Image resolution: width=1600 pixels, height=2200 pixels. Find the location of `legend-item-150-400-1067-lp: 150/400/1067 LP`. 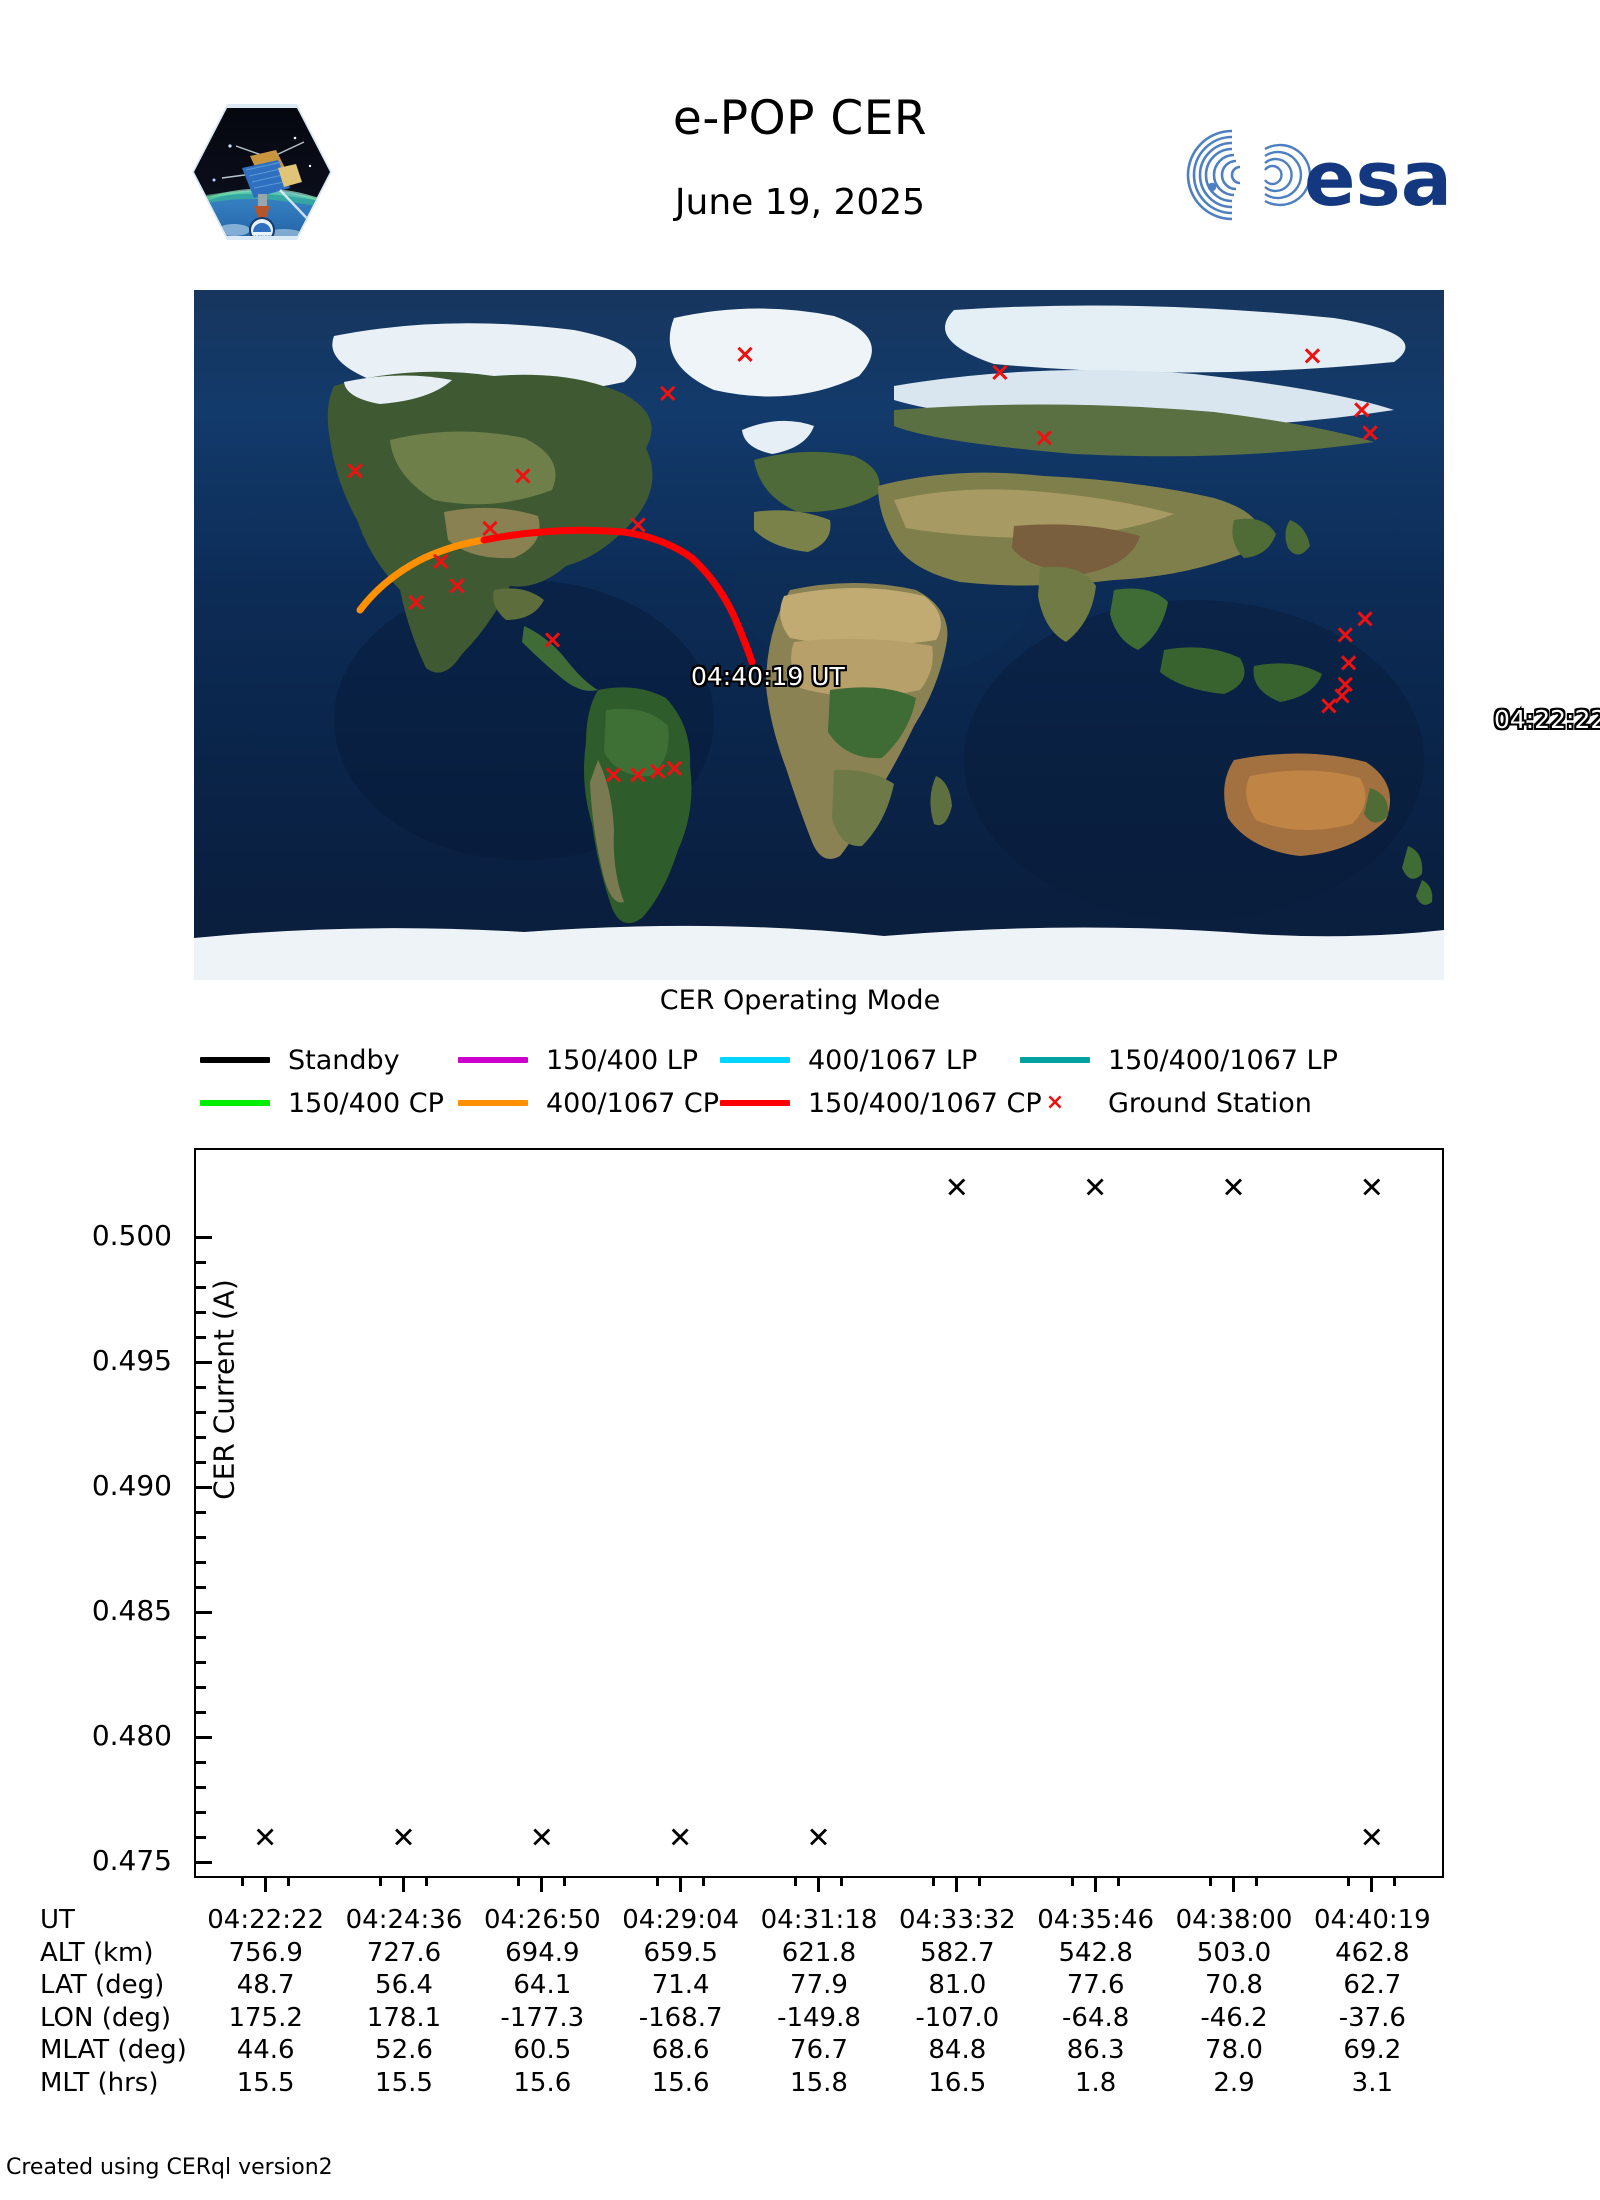

legend-item-150-400-1067-lp: 150/400/1067 LP is located at coordinates (1185, 1060).